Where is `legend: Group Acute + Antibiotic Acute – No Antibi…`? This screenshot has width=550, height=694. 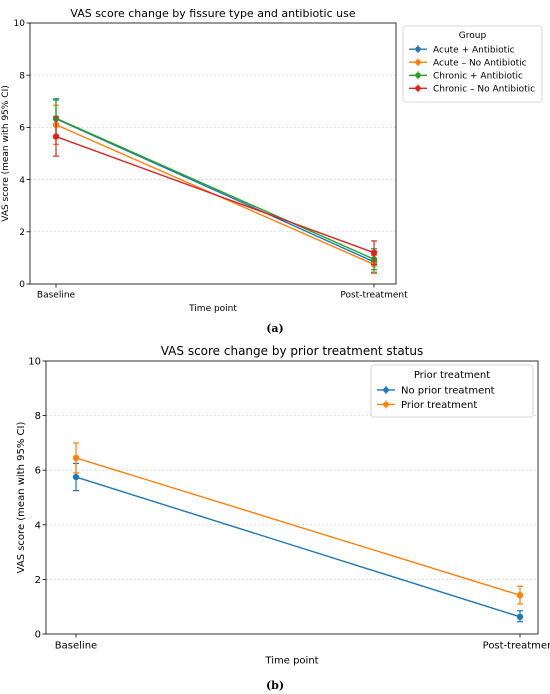
legend: Group Acute + Antibiotic Acute – No Antibi… is located at coordinates (472, 64).